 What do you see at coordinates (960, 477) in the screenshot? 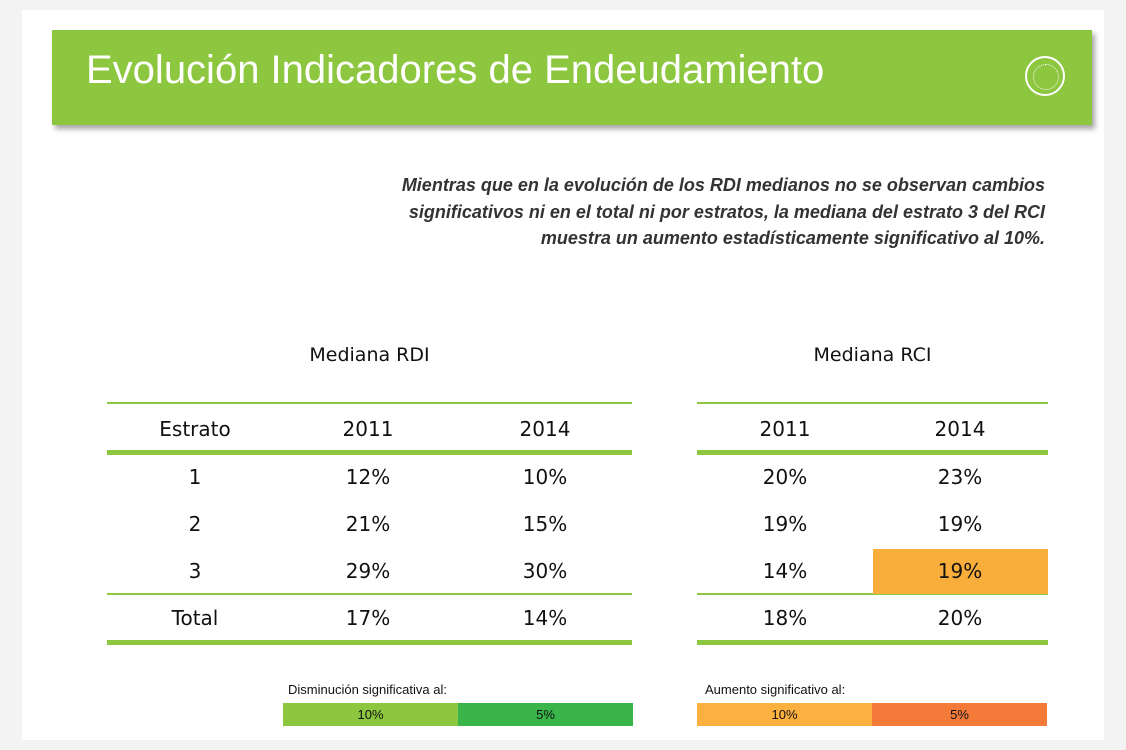
I see `table-cell: 23%` at bounding box center [960, 477].